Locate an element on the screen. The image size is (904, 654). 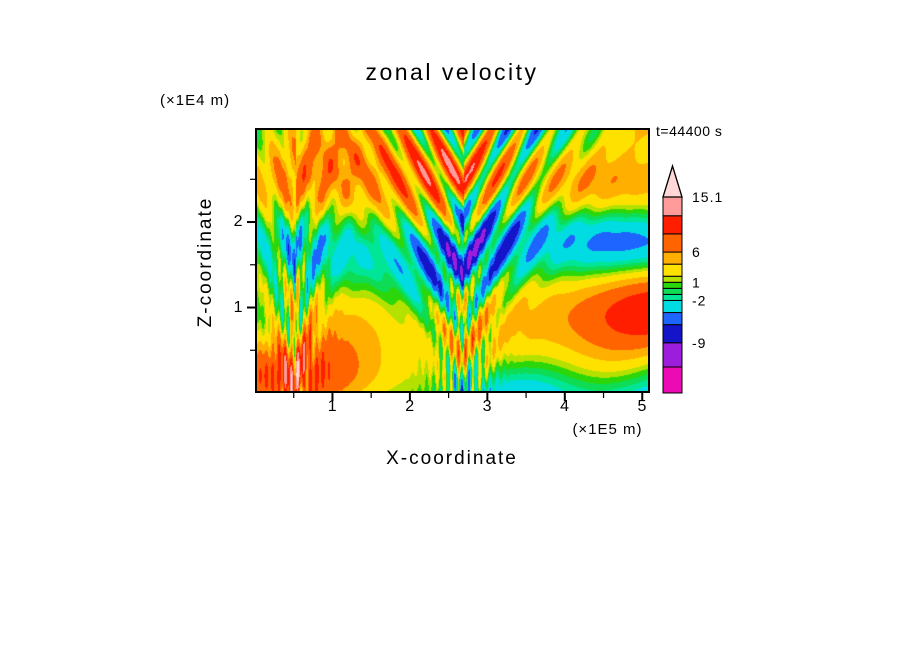
y-axis-unit-label: (×1E4 m) is located at coordinates (195, 100).